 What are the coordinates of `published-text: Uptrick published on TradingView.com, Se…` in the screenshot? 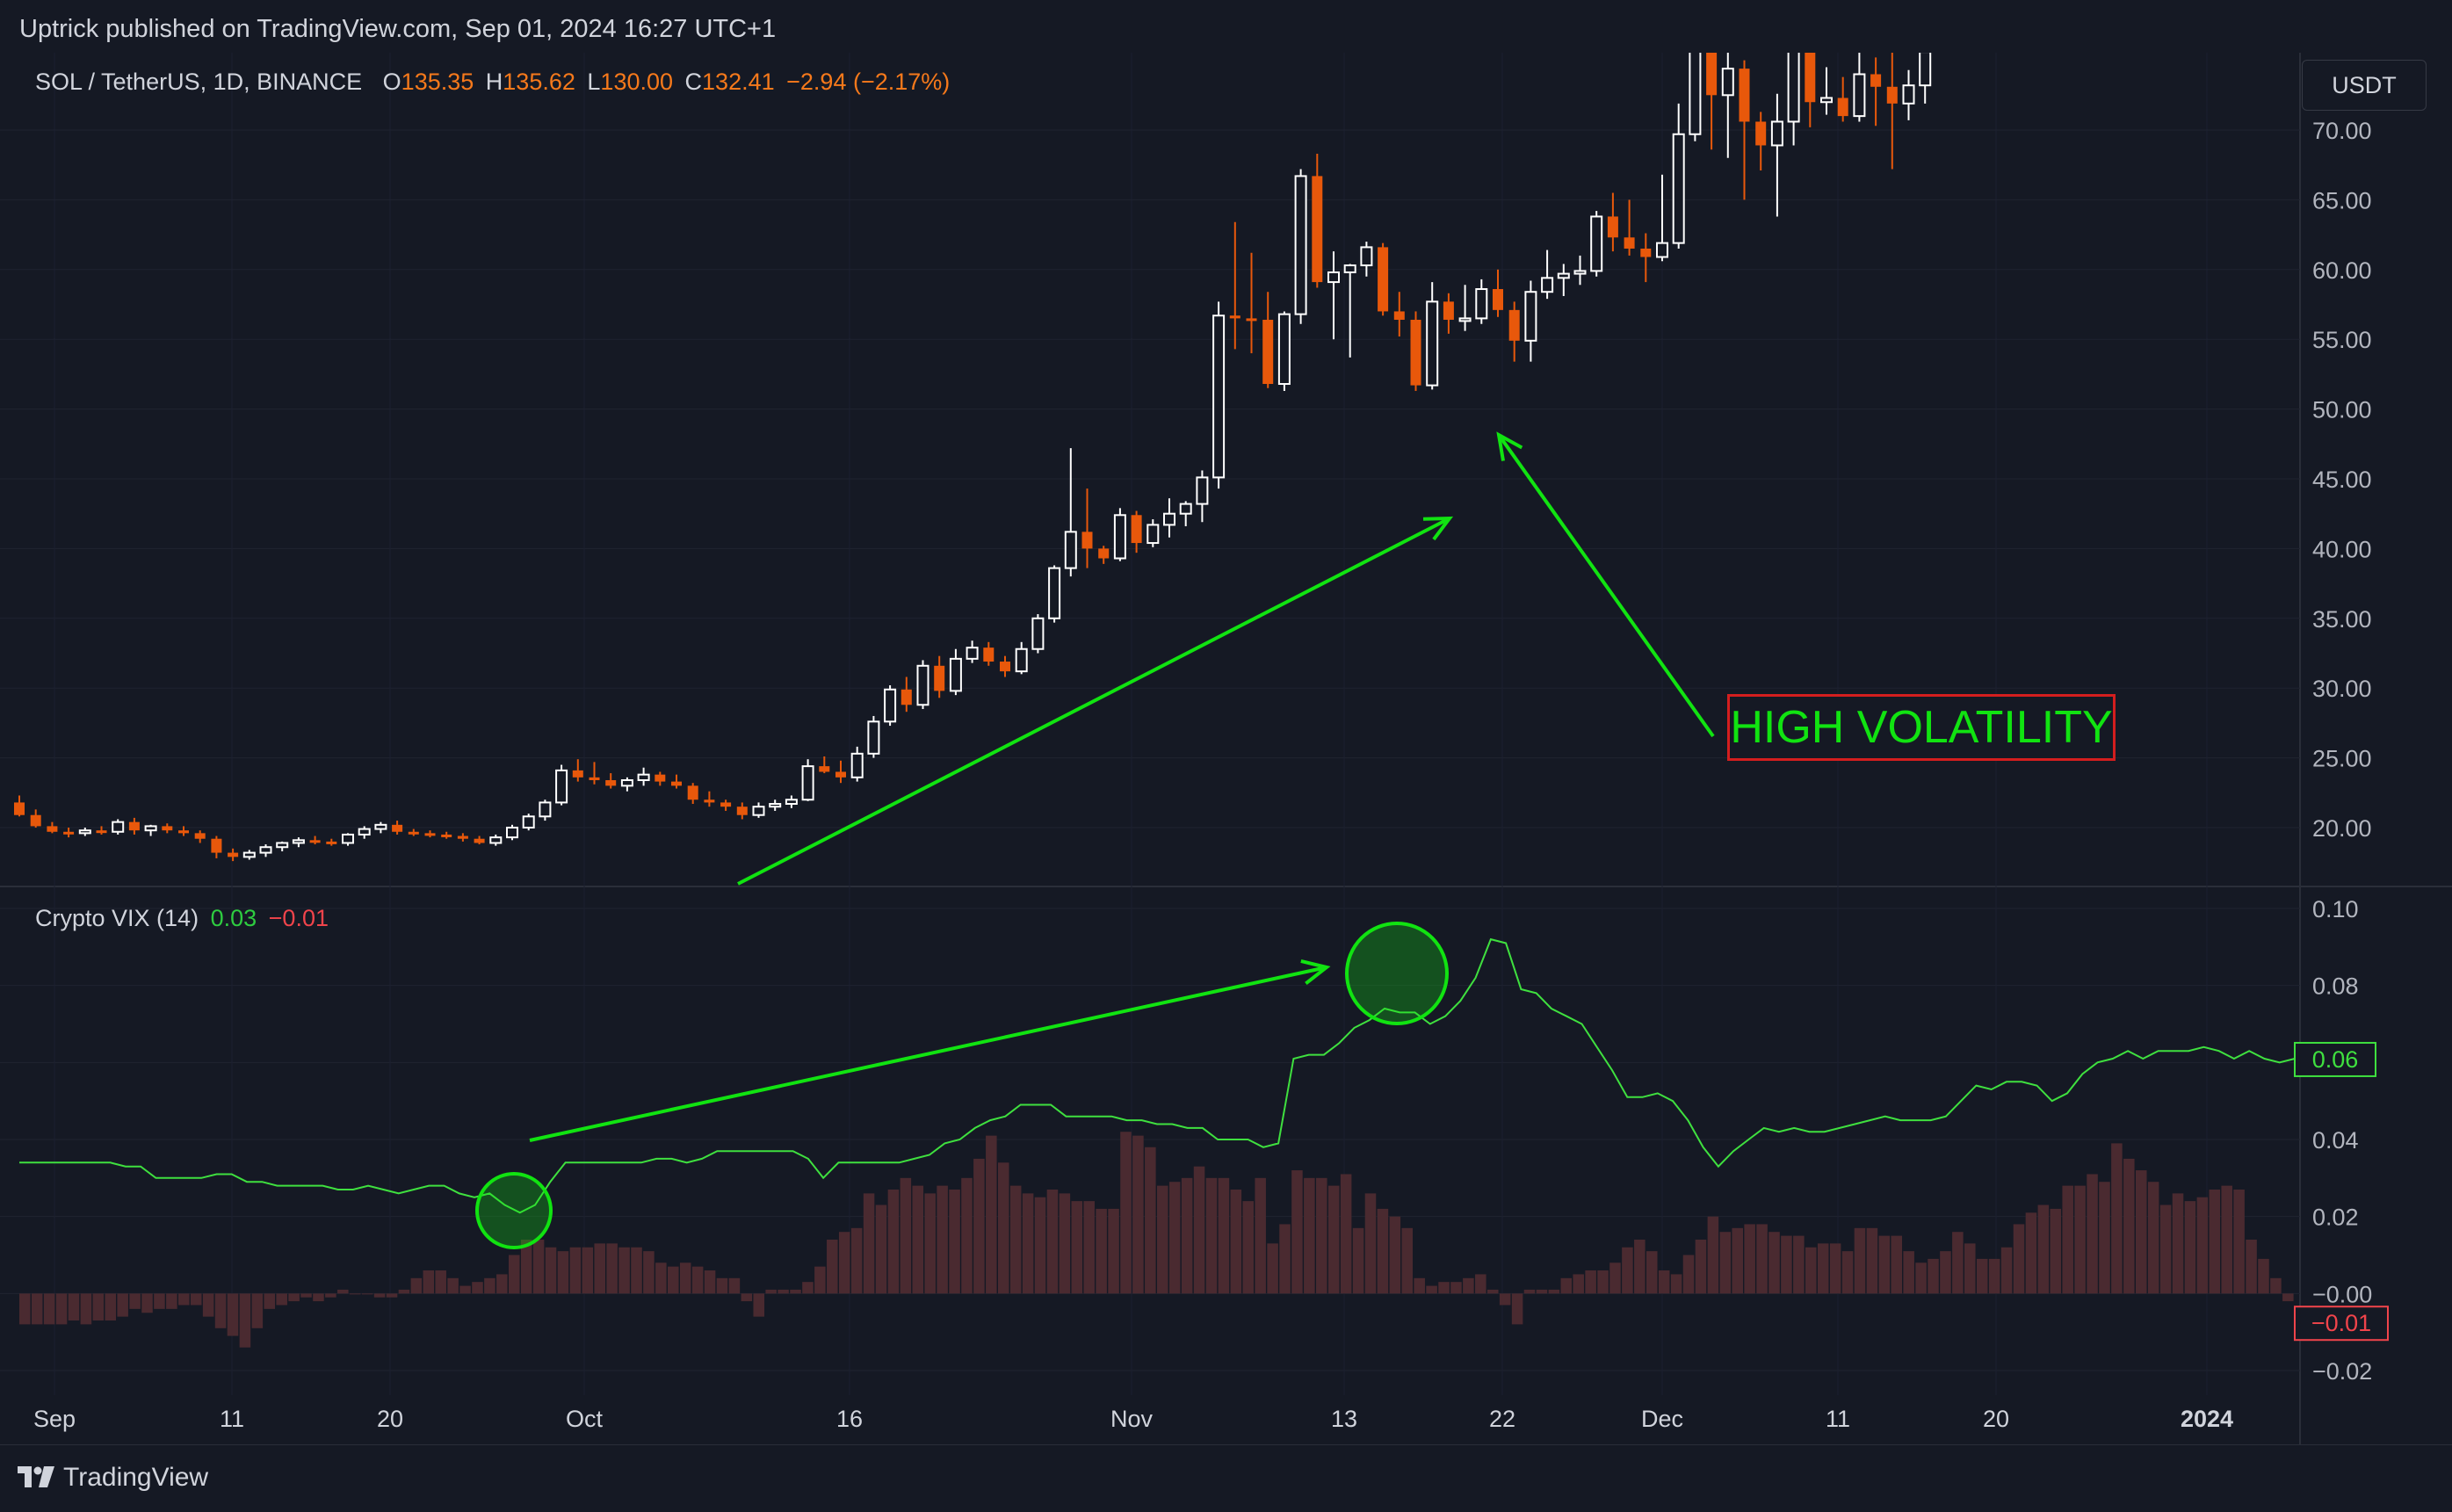 It's located at (398, 29).